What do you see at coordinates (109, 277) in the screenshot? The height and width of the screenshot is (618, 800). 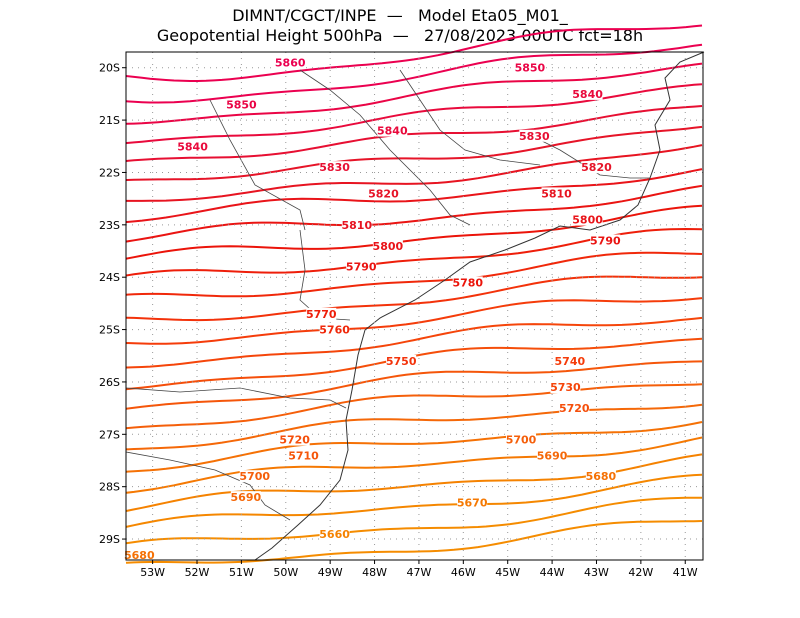 I see `y-tick-label: 24S` at bounding box center [109, 277].